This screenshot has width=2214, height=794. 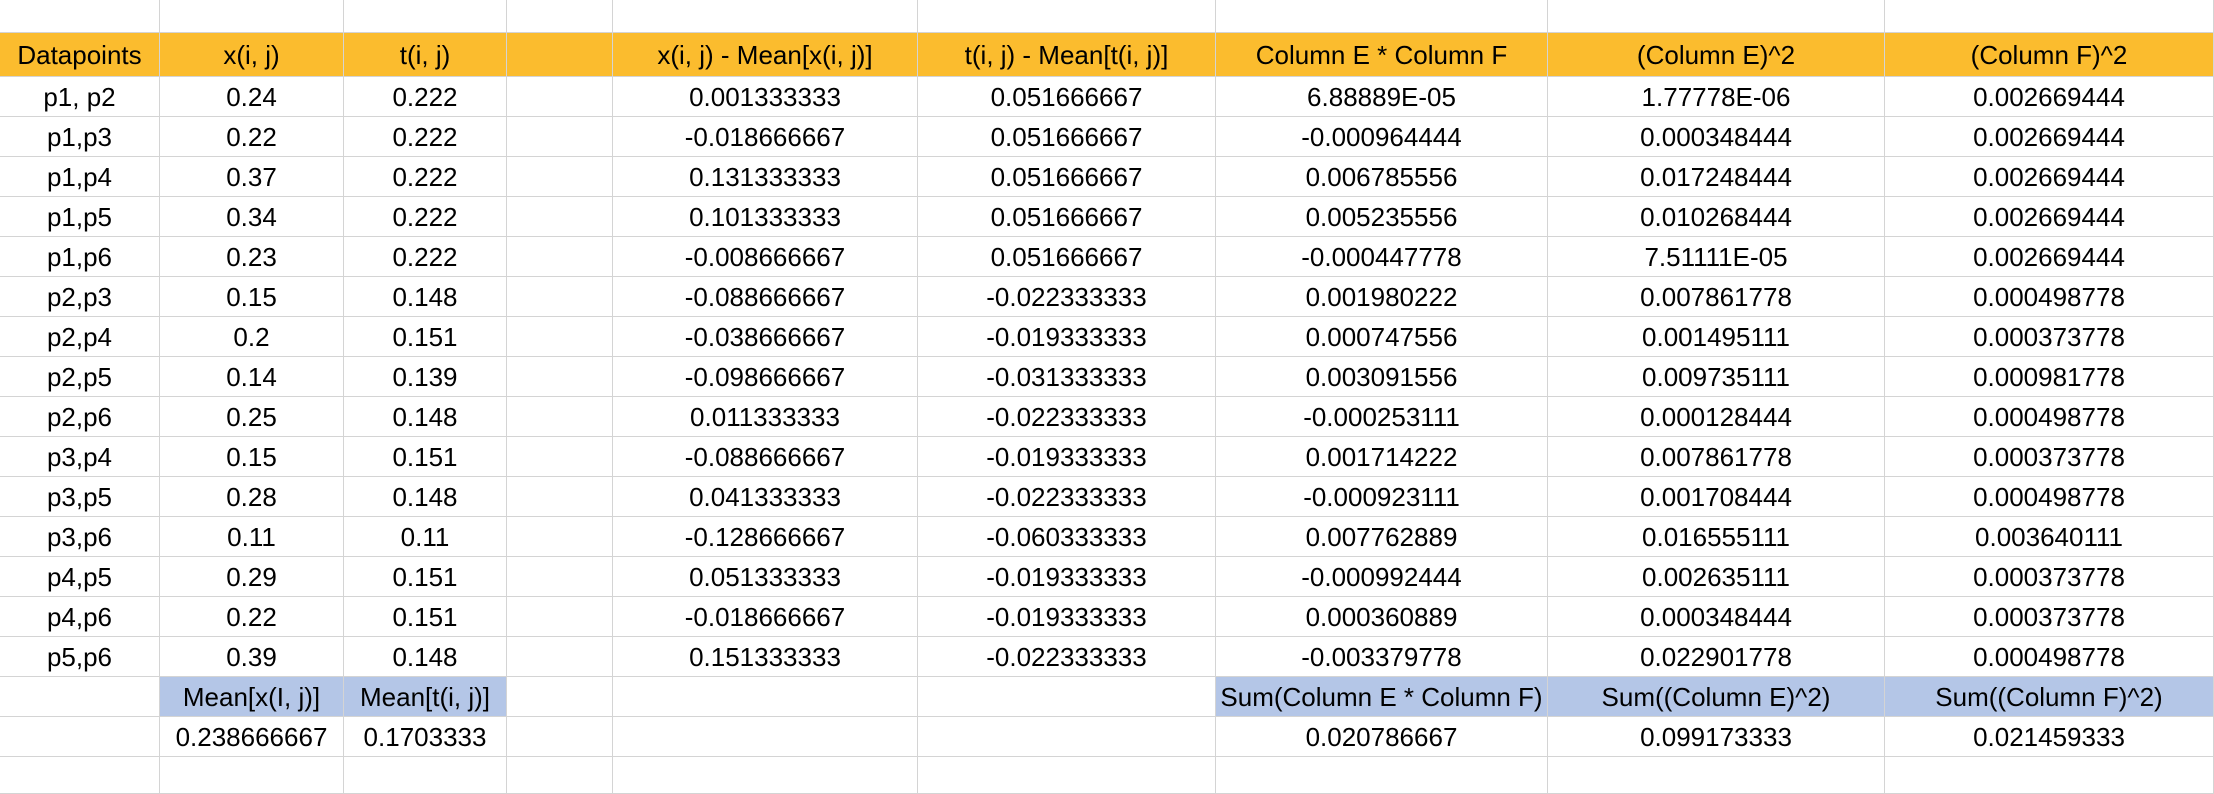 What do you see at coordinates (80, 55) in the screenshot?
I see `header-cell-datapoints: Datapoints` at bounding box center [80, 55].